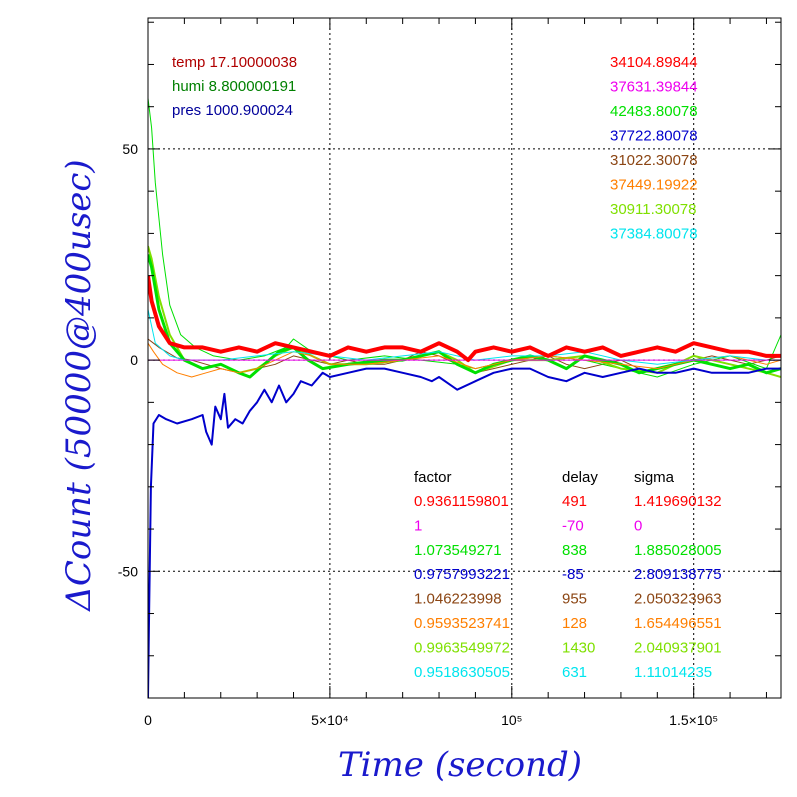  What do you see at coordinates (130, 149) in the screenshot?
I see `y-tick-label: 50` at bounding box center [130, 149].